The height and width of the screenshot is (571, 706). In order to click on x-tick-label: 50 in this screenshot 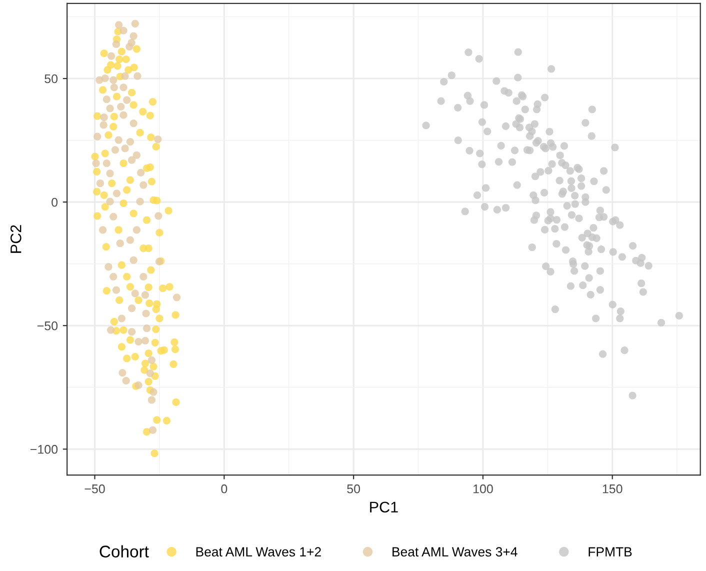, I will do `click(353, 489)`.